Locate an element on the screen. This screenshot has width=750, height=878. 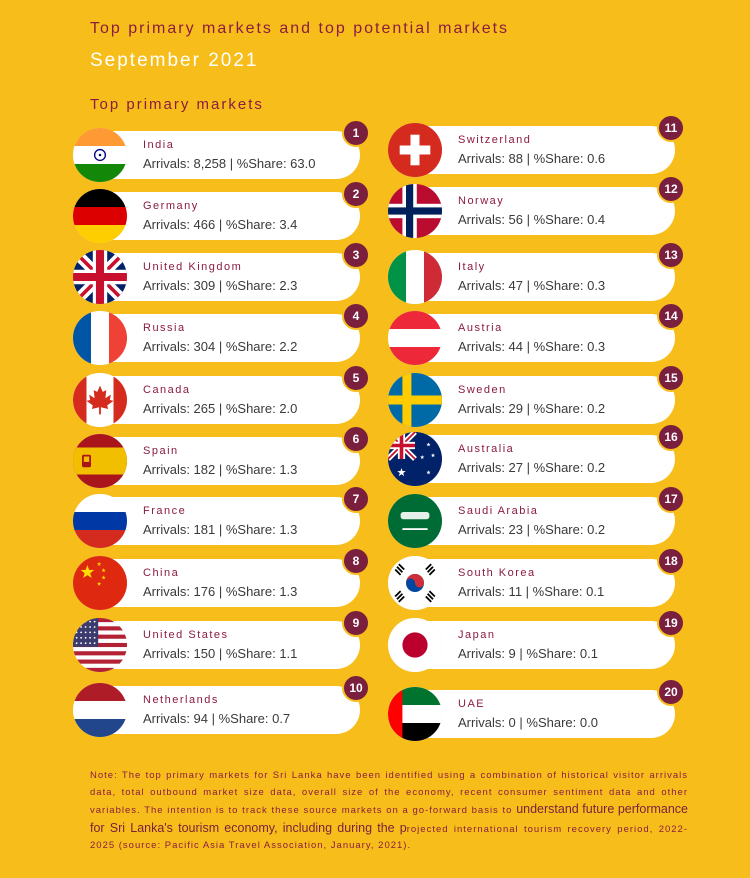
country-name: Switzerland is located at coordinates (495, 140).